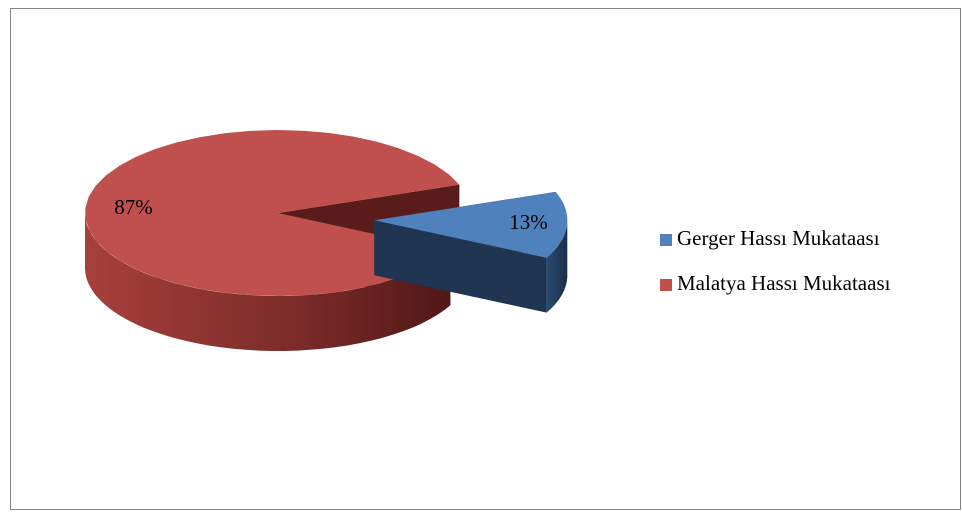 Image resolution: width=962 pixels, height=513 pixels. Describe the element at coordinates (528, 222) in the screenshot. I see `data-label: 13%` at that location.